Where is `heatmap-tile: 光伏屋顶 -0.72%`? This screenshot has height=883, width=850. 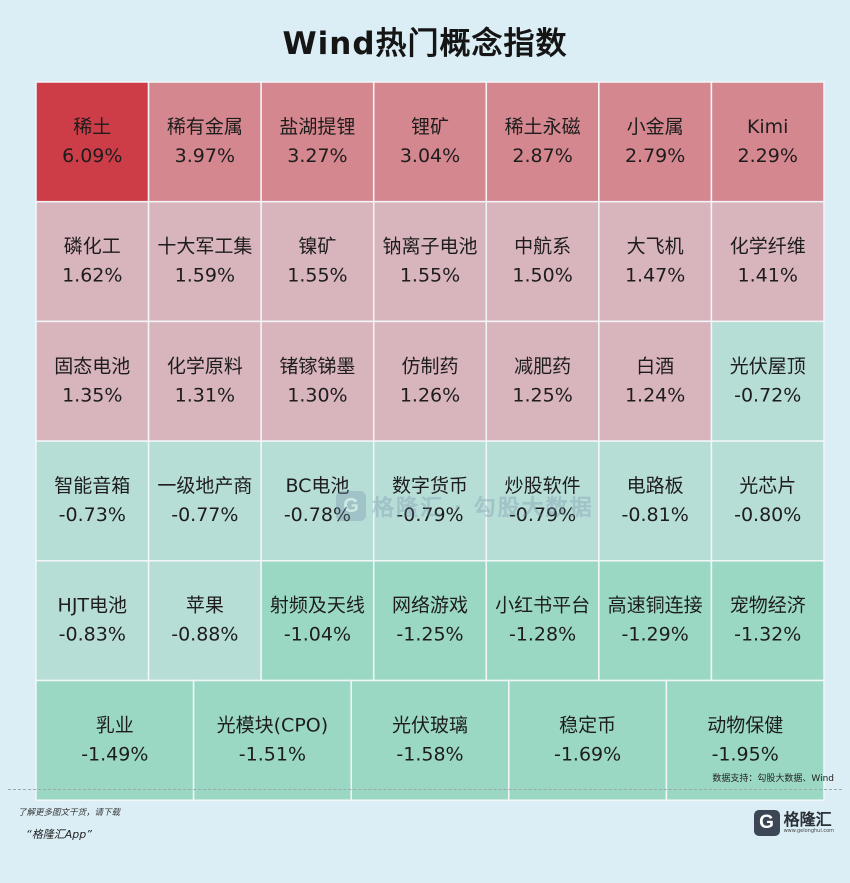 heatmap-tile: 光伏屋顶 -0.72% is located at coordinates (767, 381).